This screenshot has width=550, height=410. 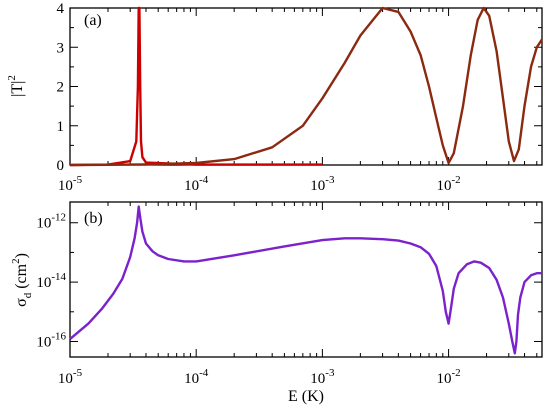 What do you see at coordinates (28, 295) in the screenshot?
I see `panel-b-ylabel-sub: d` at bounding box center [28, 295].